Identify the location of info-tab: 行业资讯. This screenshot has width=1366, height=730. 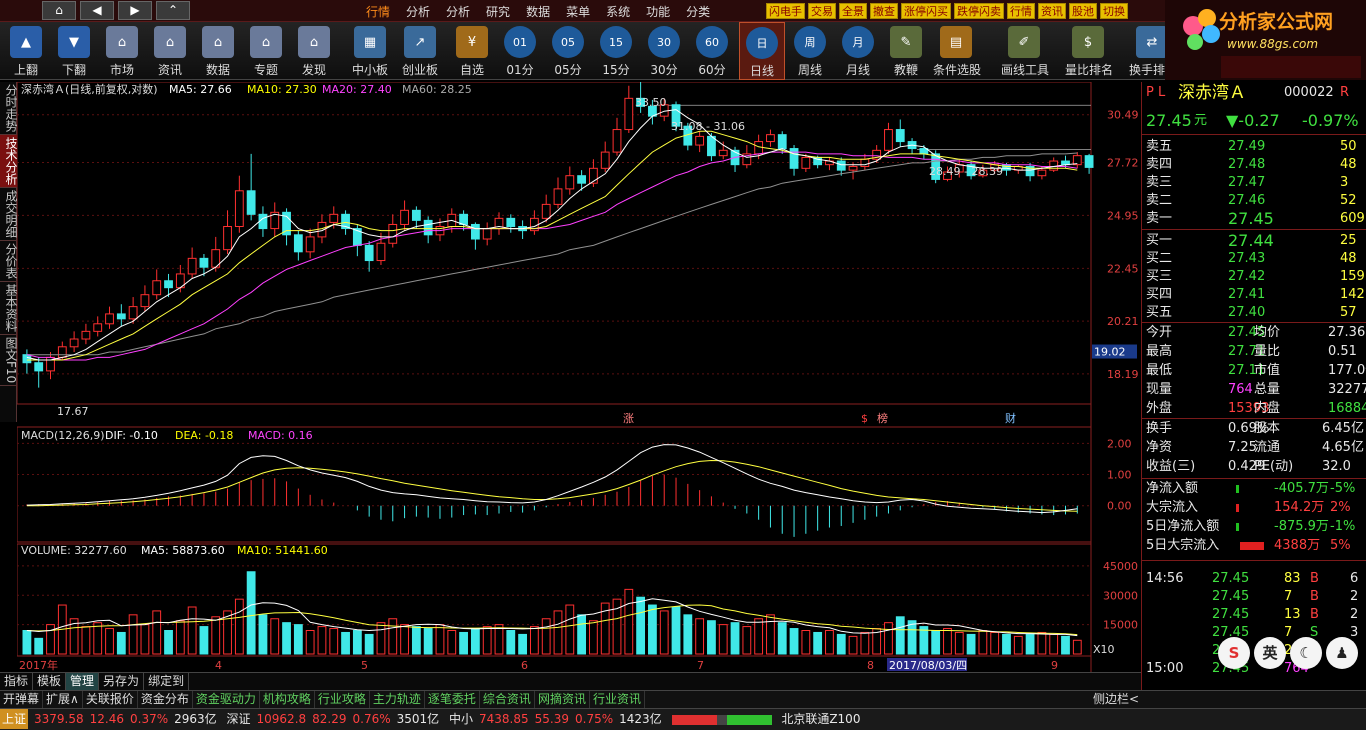
(617, 699).